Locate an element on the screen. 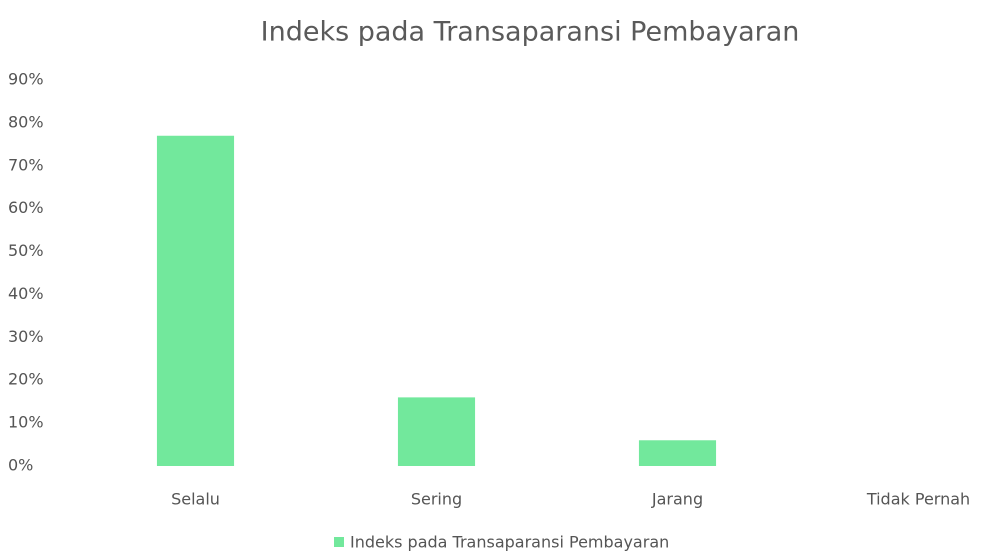 Image resolution: width=984 pixels, height=558 pixels. x-tick-label: Selalu is located at coordinates (195, 499).